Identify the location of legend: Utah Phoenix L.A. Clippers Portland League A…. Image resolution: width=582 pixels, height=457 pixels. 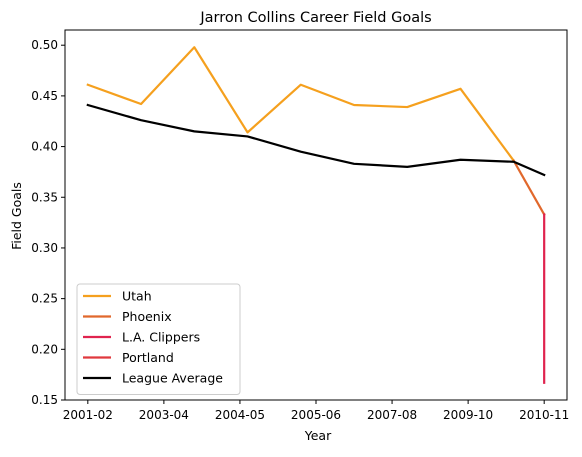
(158, 339).